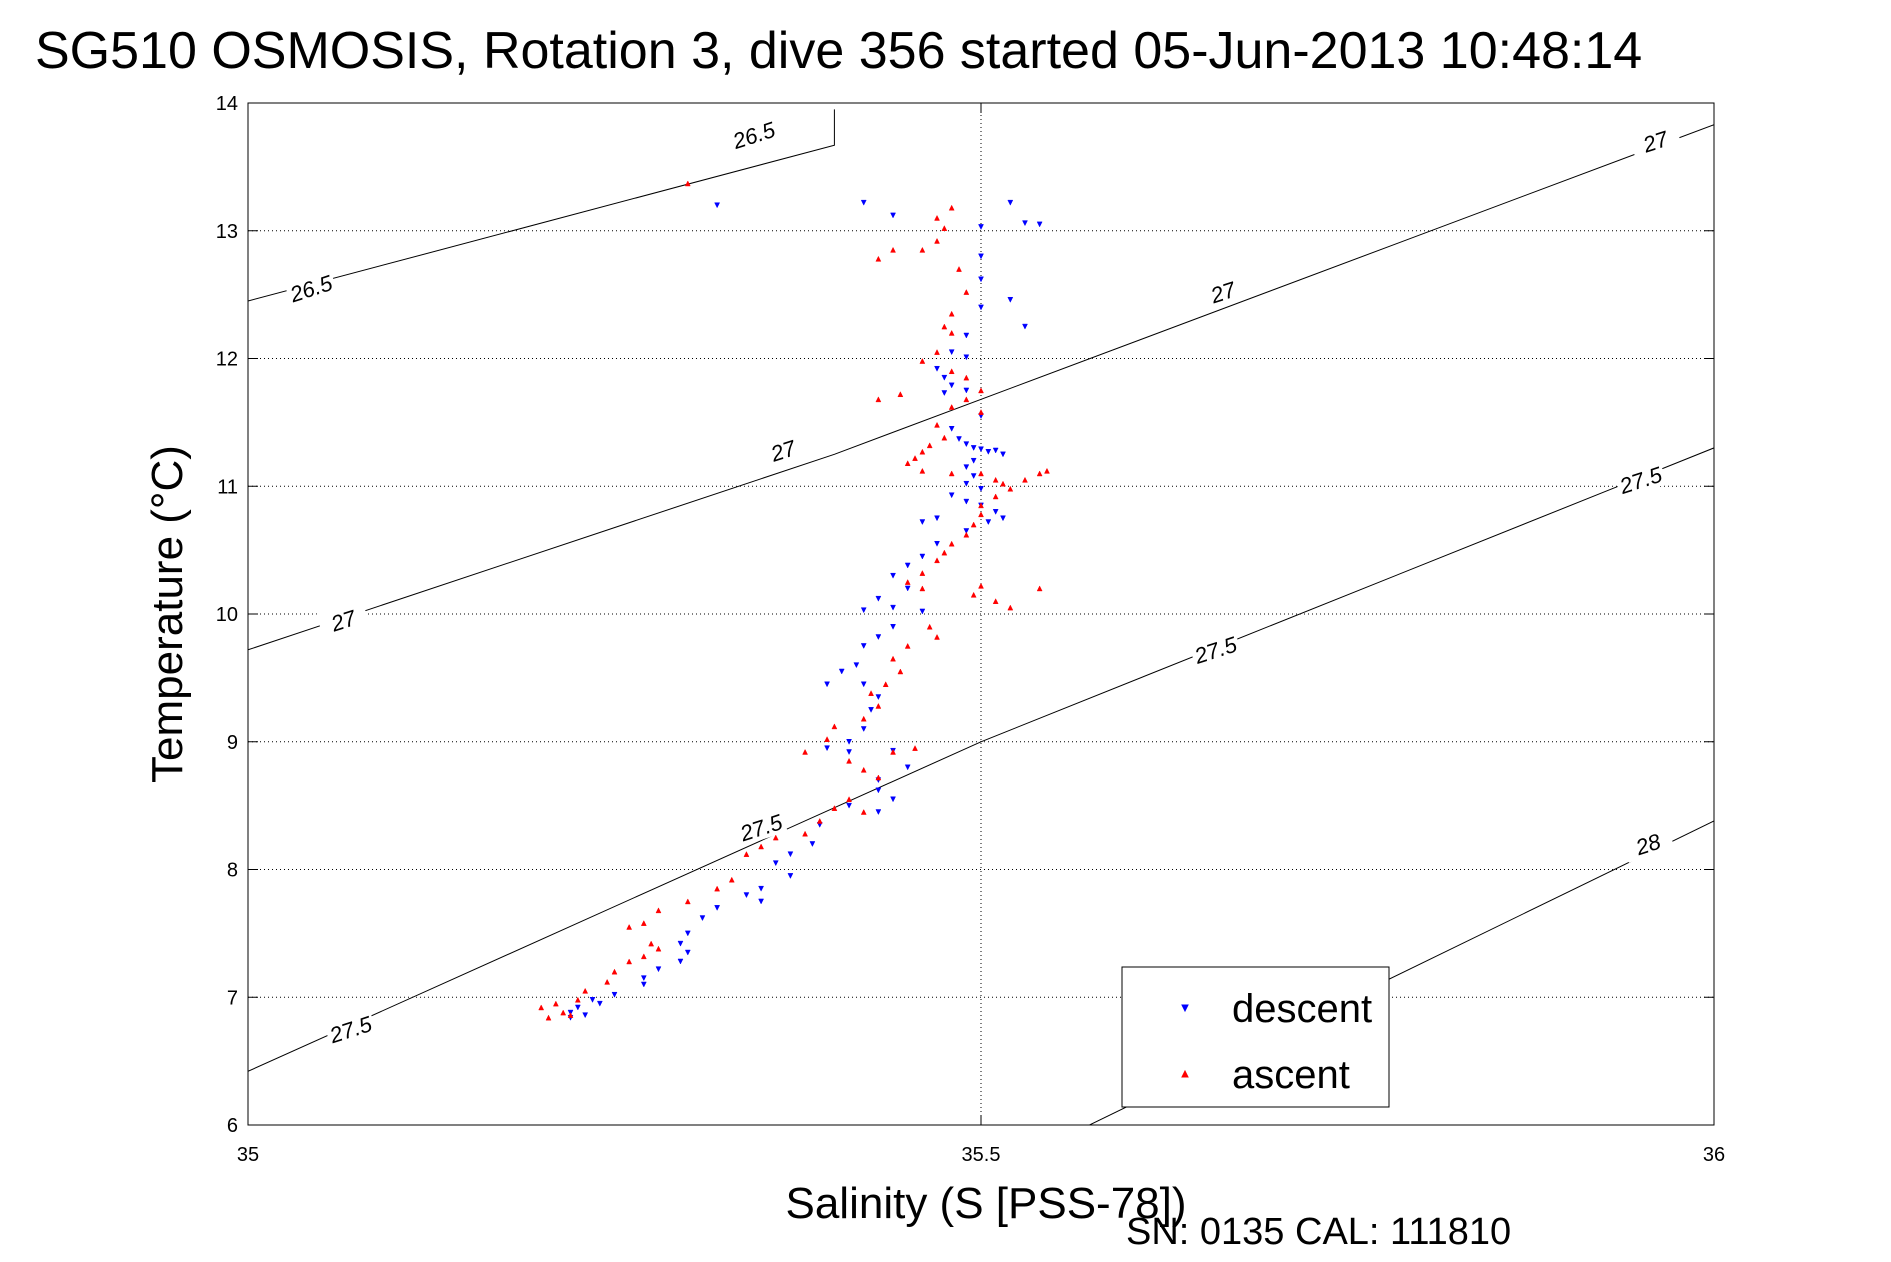  Describe the element at coordinates (1185, 1073) in the screenshot. I see `legend-marker-ascent` at that location.